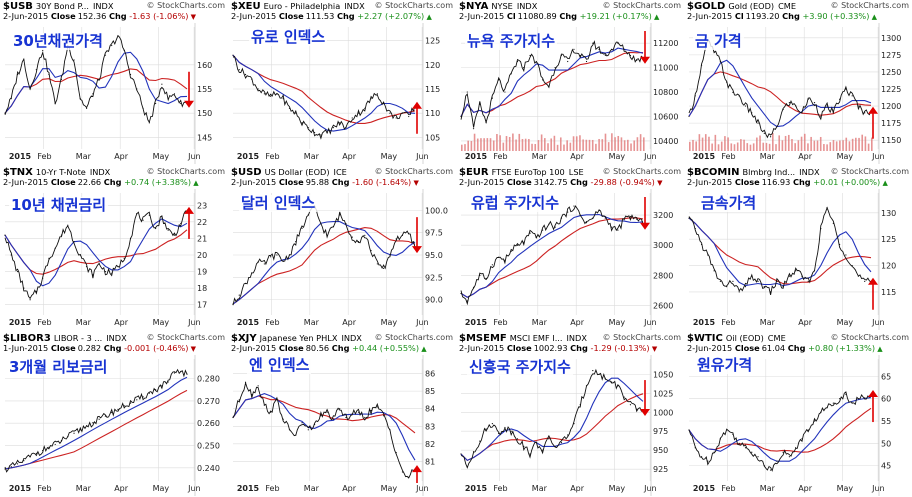 This screenshot has height=497, width=912. What do you see at coordinates (706, 6) in the screenshot?
I see `chart-symbol: $GOLD` at bounding box center [706, 6].